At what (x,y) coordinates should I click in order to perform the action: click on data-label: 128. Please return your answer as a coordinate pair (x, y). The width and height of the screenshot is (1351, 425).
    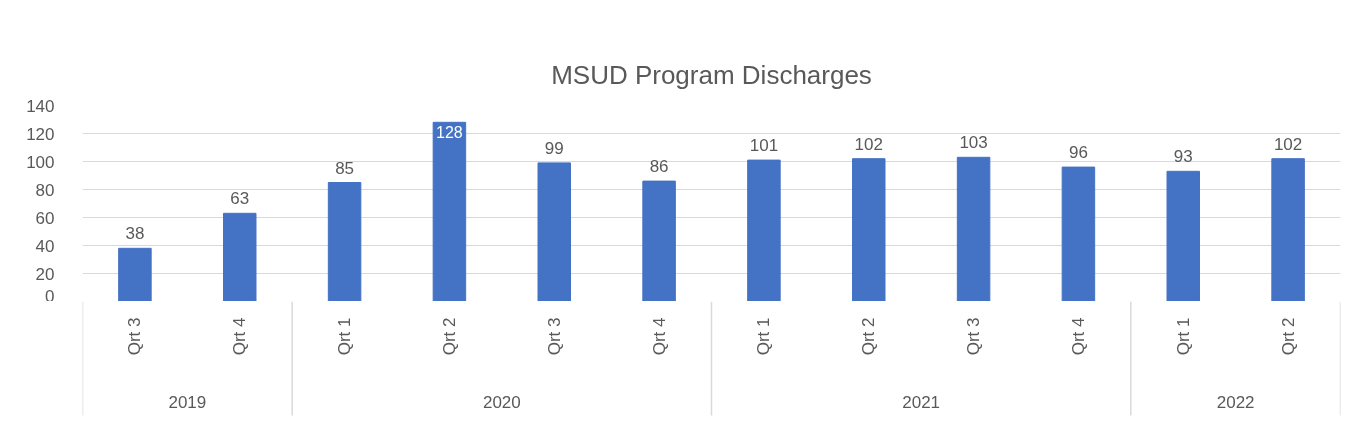
    Looking at the image, I should click on (449, 133).